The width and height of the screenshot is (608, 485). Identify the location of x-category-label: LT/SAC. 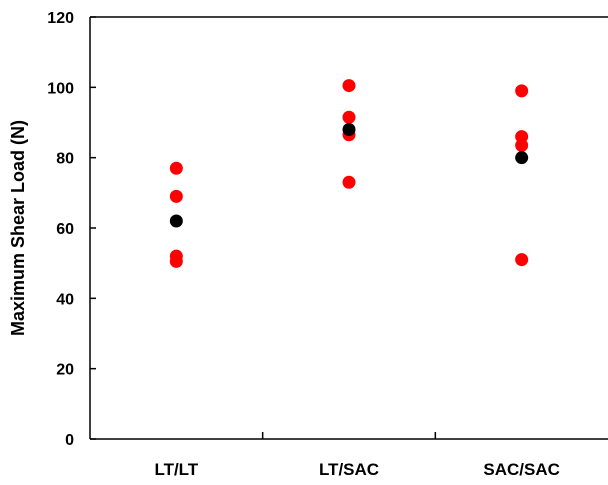
(349, 469).